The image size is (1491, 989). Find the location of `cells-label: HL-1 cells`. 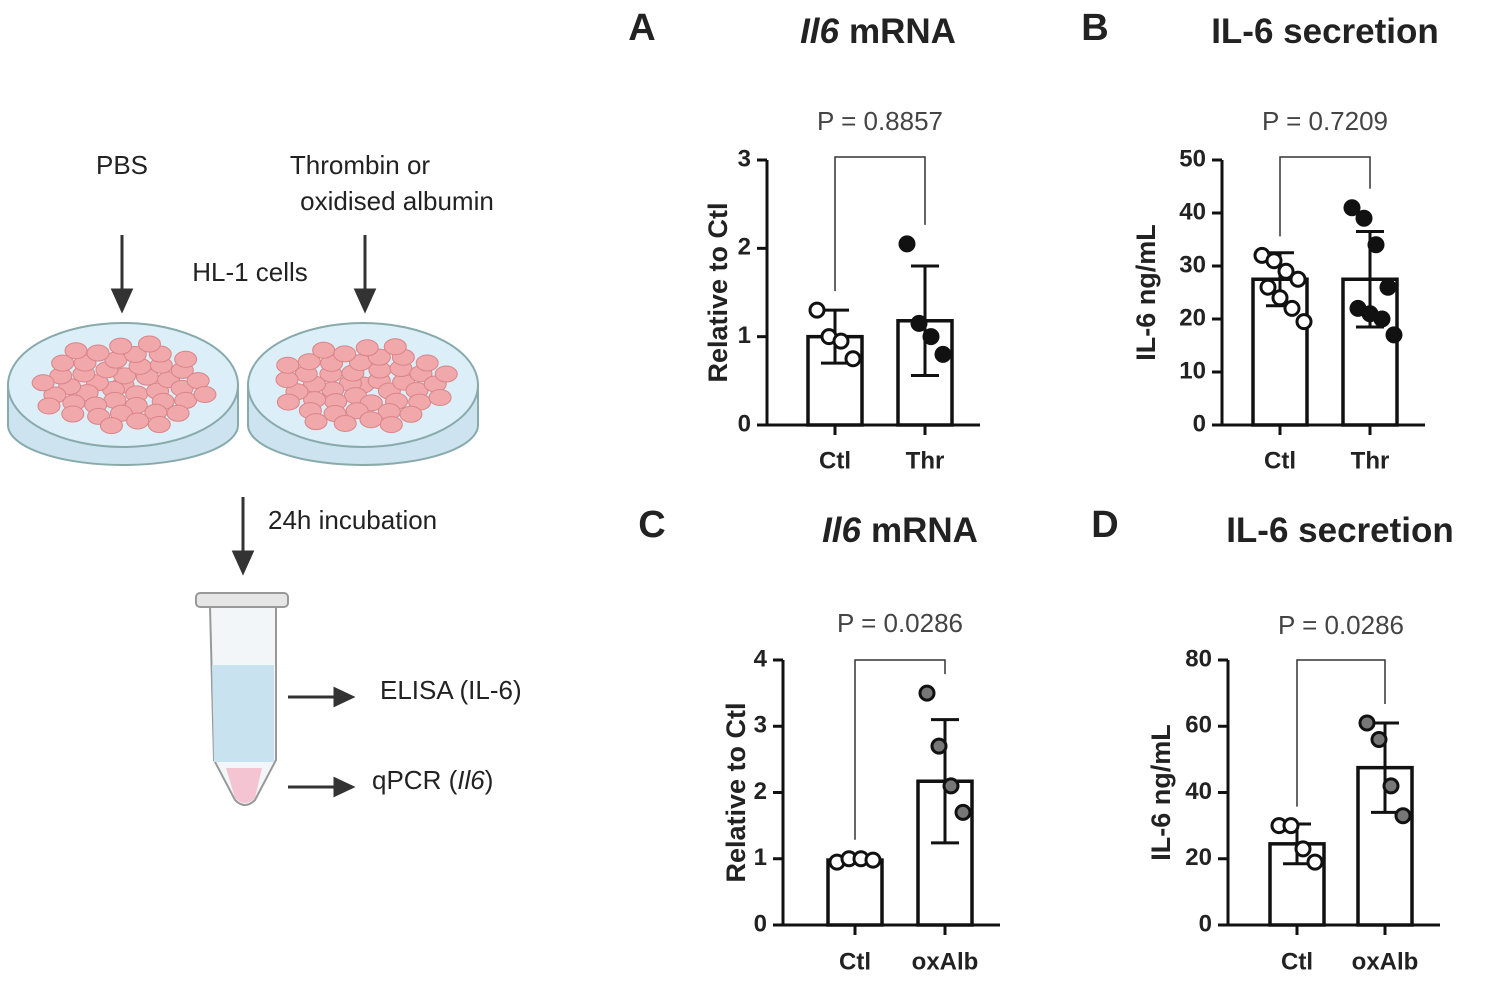

cells-label: HL-1 cells is located at coordinates (250, 272).